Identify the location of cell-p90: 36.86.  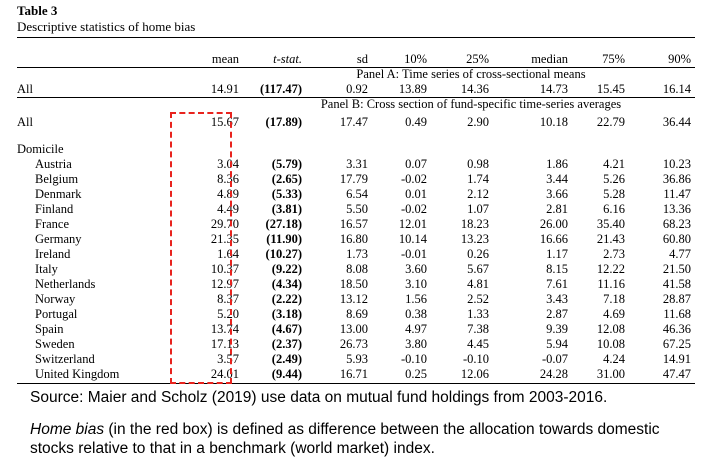
(676, 179).